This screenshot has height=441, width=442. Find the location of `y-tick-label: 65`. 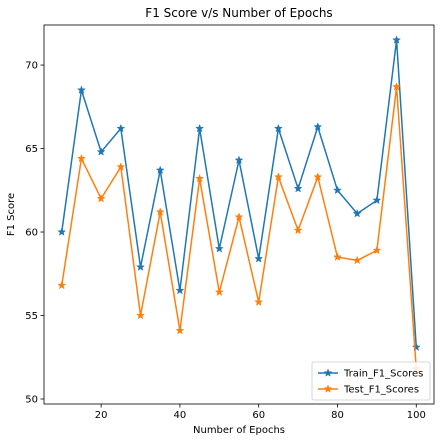

y-tick-label: 65 is located at coordinates (31, 149).